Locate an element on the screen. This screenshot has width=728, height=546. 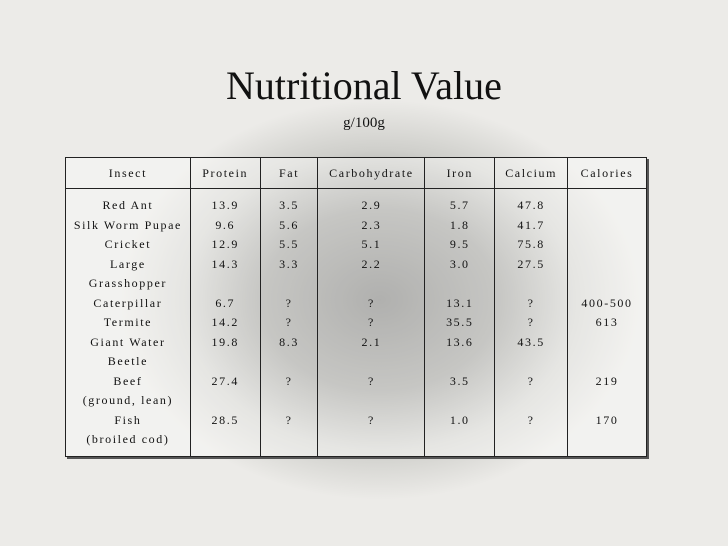
insect-cell: Fish (broiled cod) is located at coordinates (128, 434).